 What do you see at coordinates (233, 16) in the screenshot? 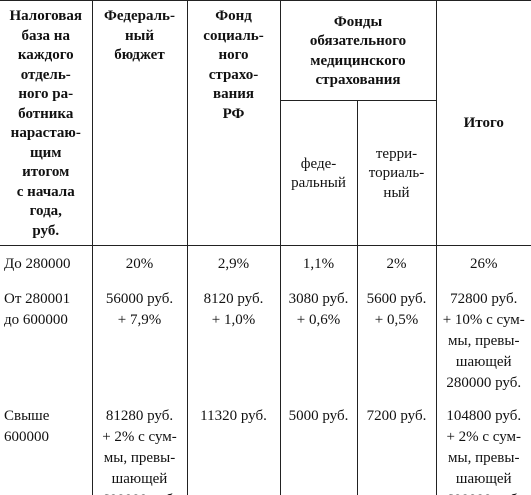
I see `cell-line: Фонд` at bounding box center [233, 16].